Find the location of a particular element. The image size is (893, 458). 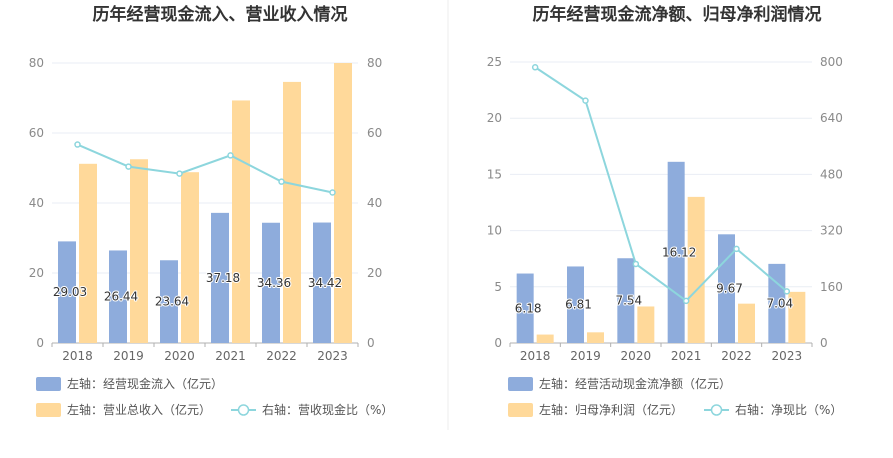

bar-data-label: 26.44 is located at coordinates (121, 297).